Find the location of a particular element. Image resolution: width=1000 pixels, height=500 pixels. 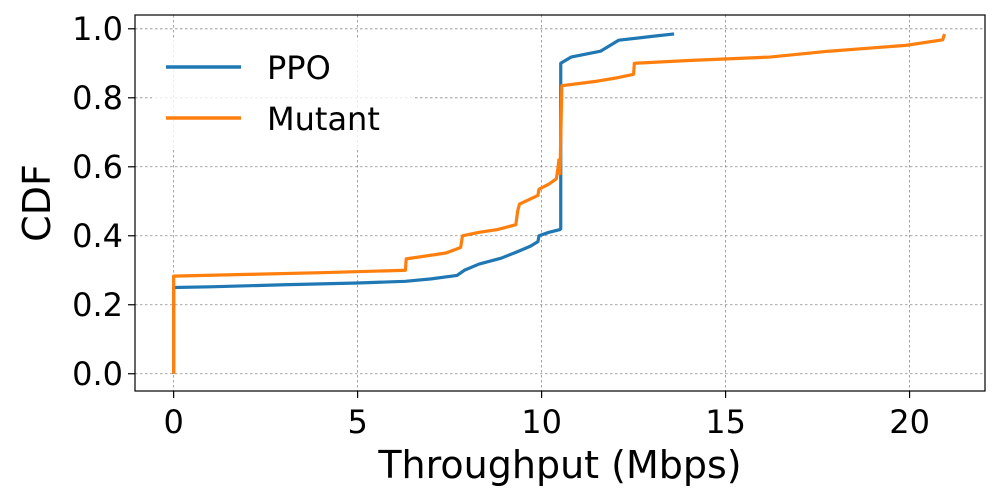

y-tick-label: 0.8 is located at coordinates (97, 98).